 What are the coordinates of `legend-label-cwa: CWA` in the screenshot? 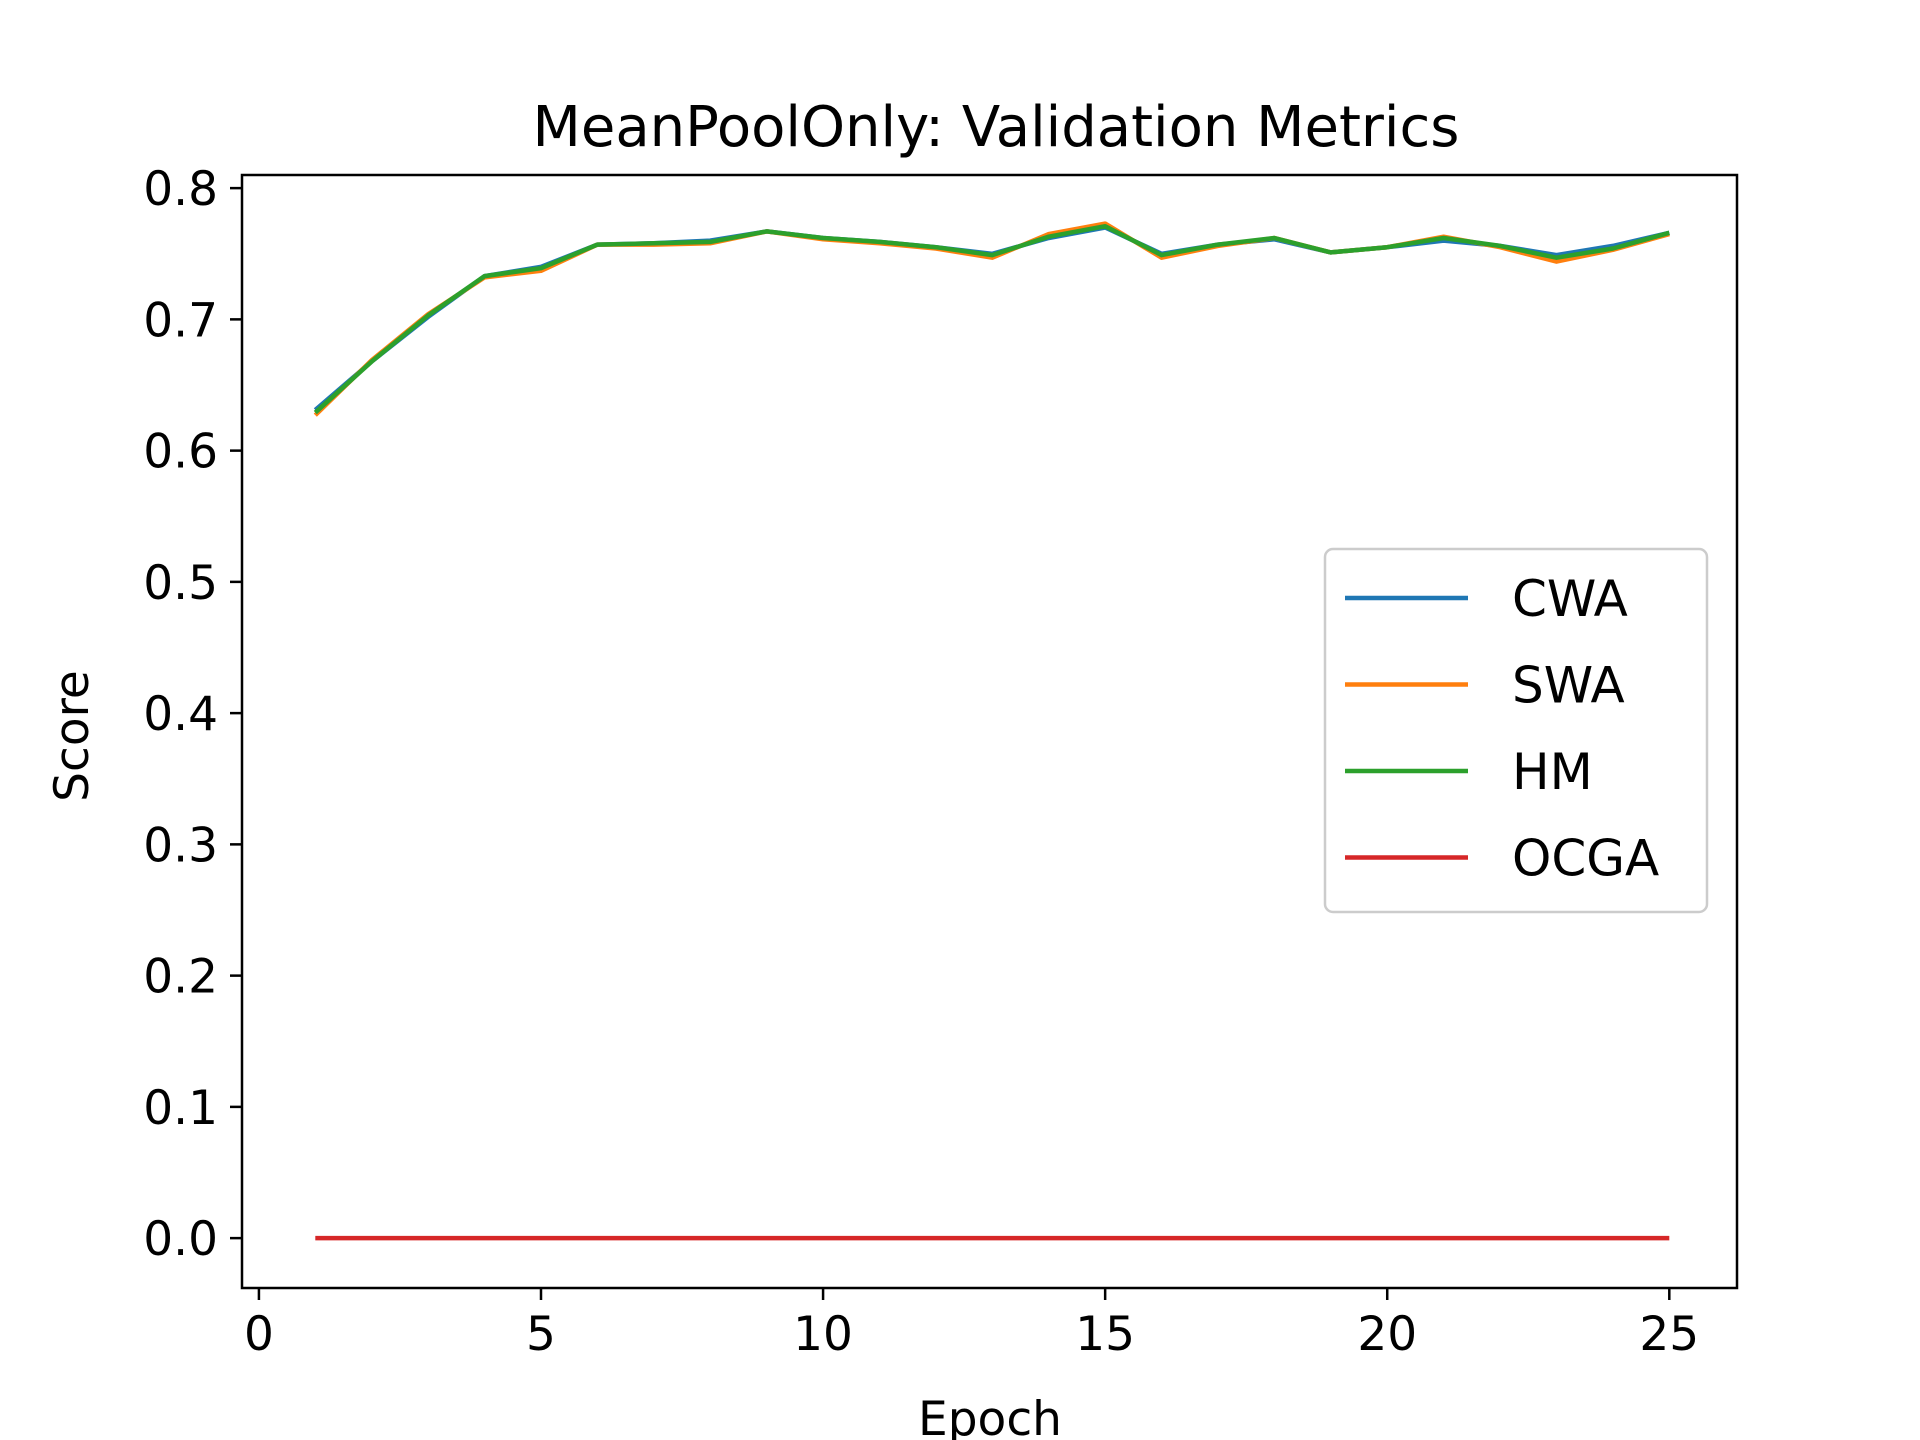 It's located at (1570, 599).